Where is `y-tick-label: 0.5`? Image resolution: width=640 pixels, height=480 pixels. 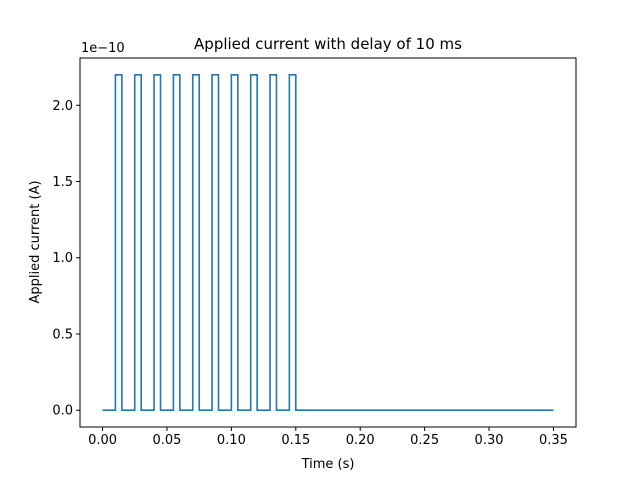
y-tick-label: 0.5 is located at coordinates (62, 334).